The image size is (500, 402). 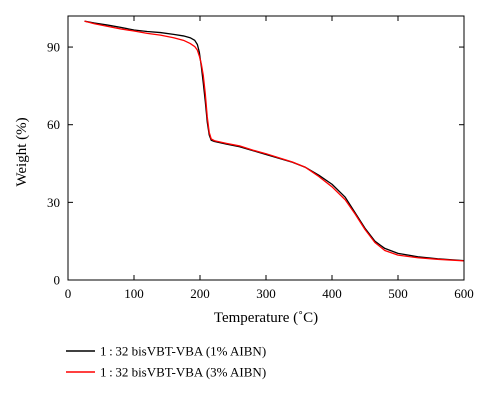 What do you see at coordinates (53, 202) in the screenshot?
I see `y-tick-label: 30` at bounding box center [53, 202].